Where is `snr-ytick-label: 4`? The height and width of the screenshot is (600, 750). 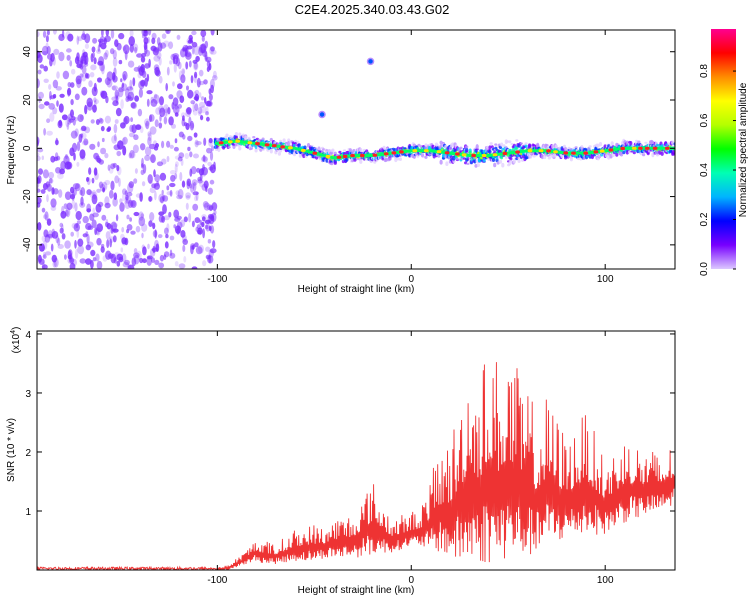
snr-ytick-label: 4 is located at coordinates (28, 335).